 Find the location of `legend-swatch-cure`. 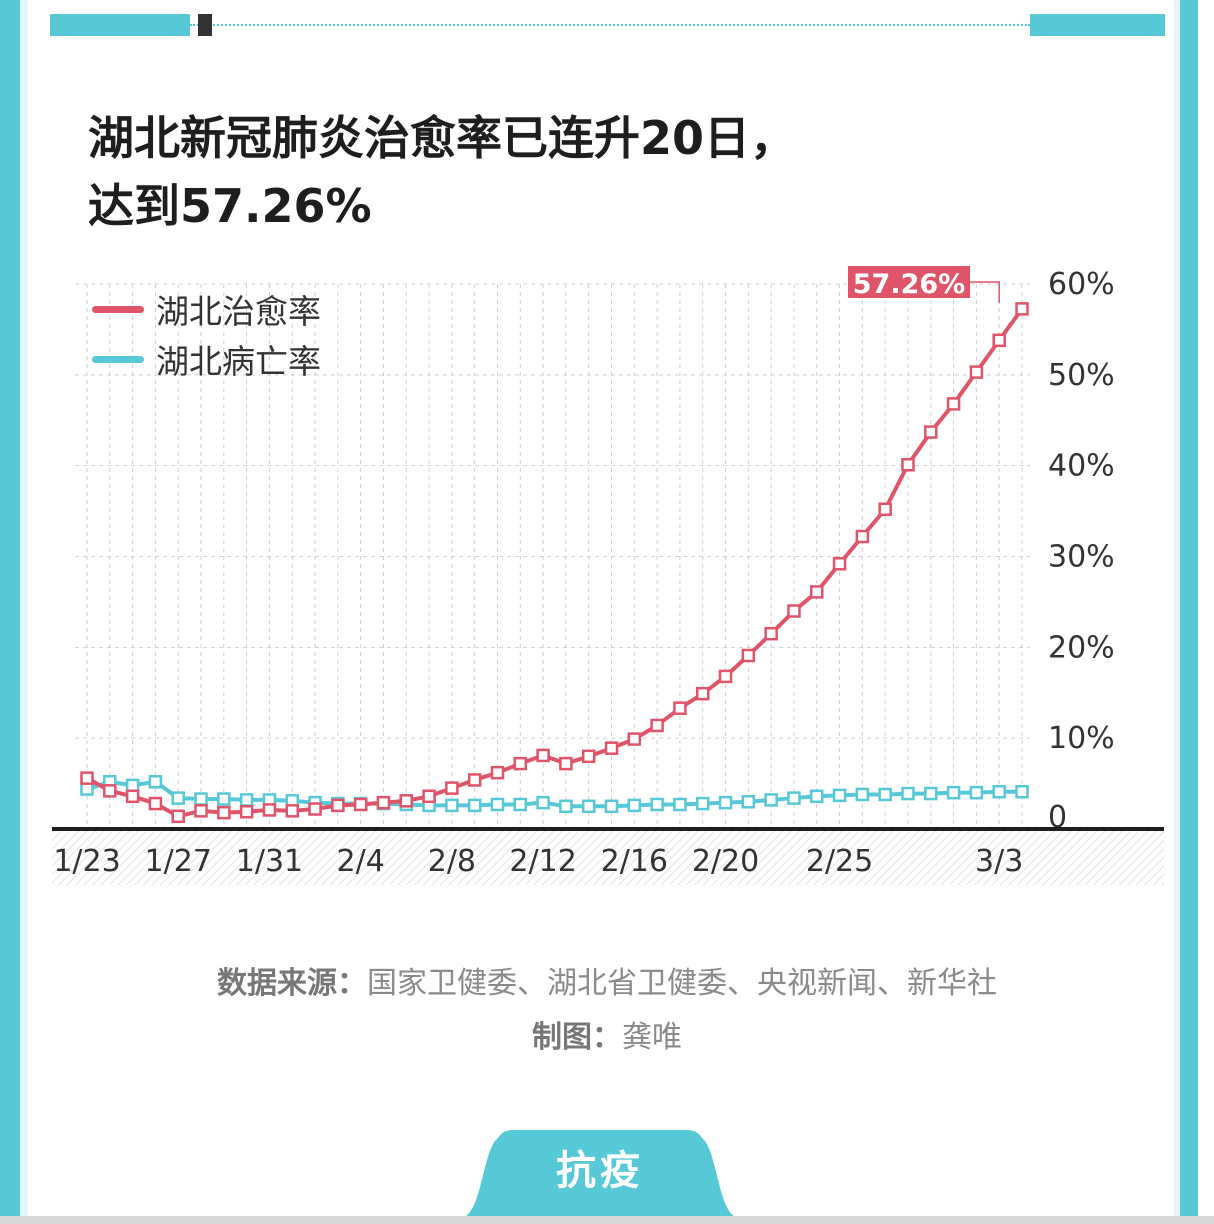

legend-swatch-cure is located at coordinates (118, 309).